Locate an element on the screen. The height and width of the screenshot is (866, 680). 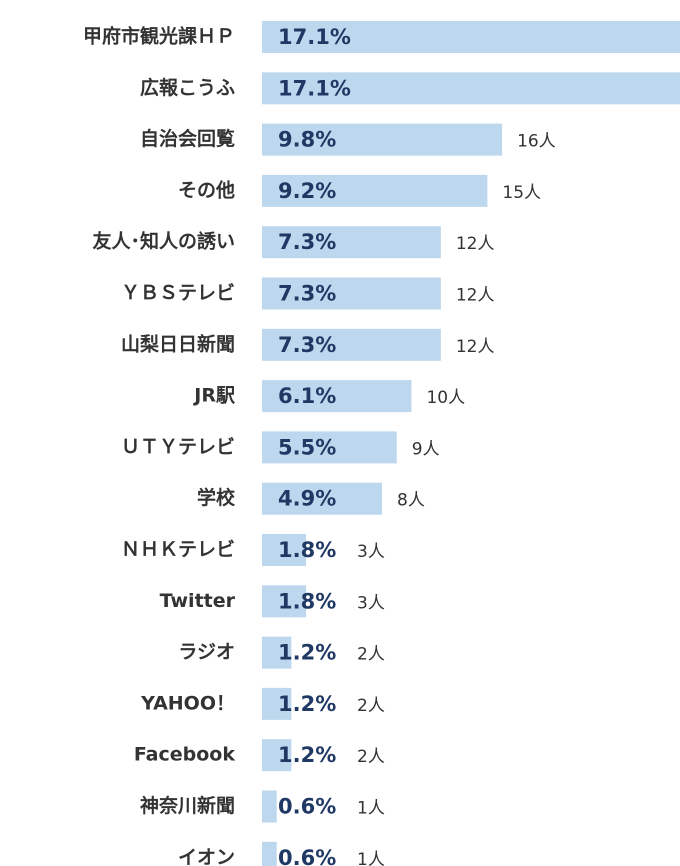
count-label: 16人 is located at coordinates (536, 142).